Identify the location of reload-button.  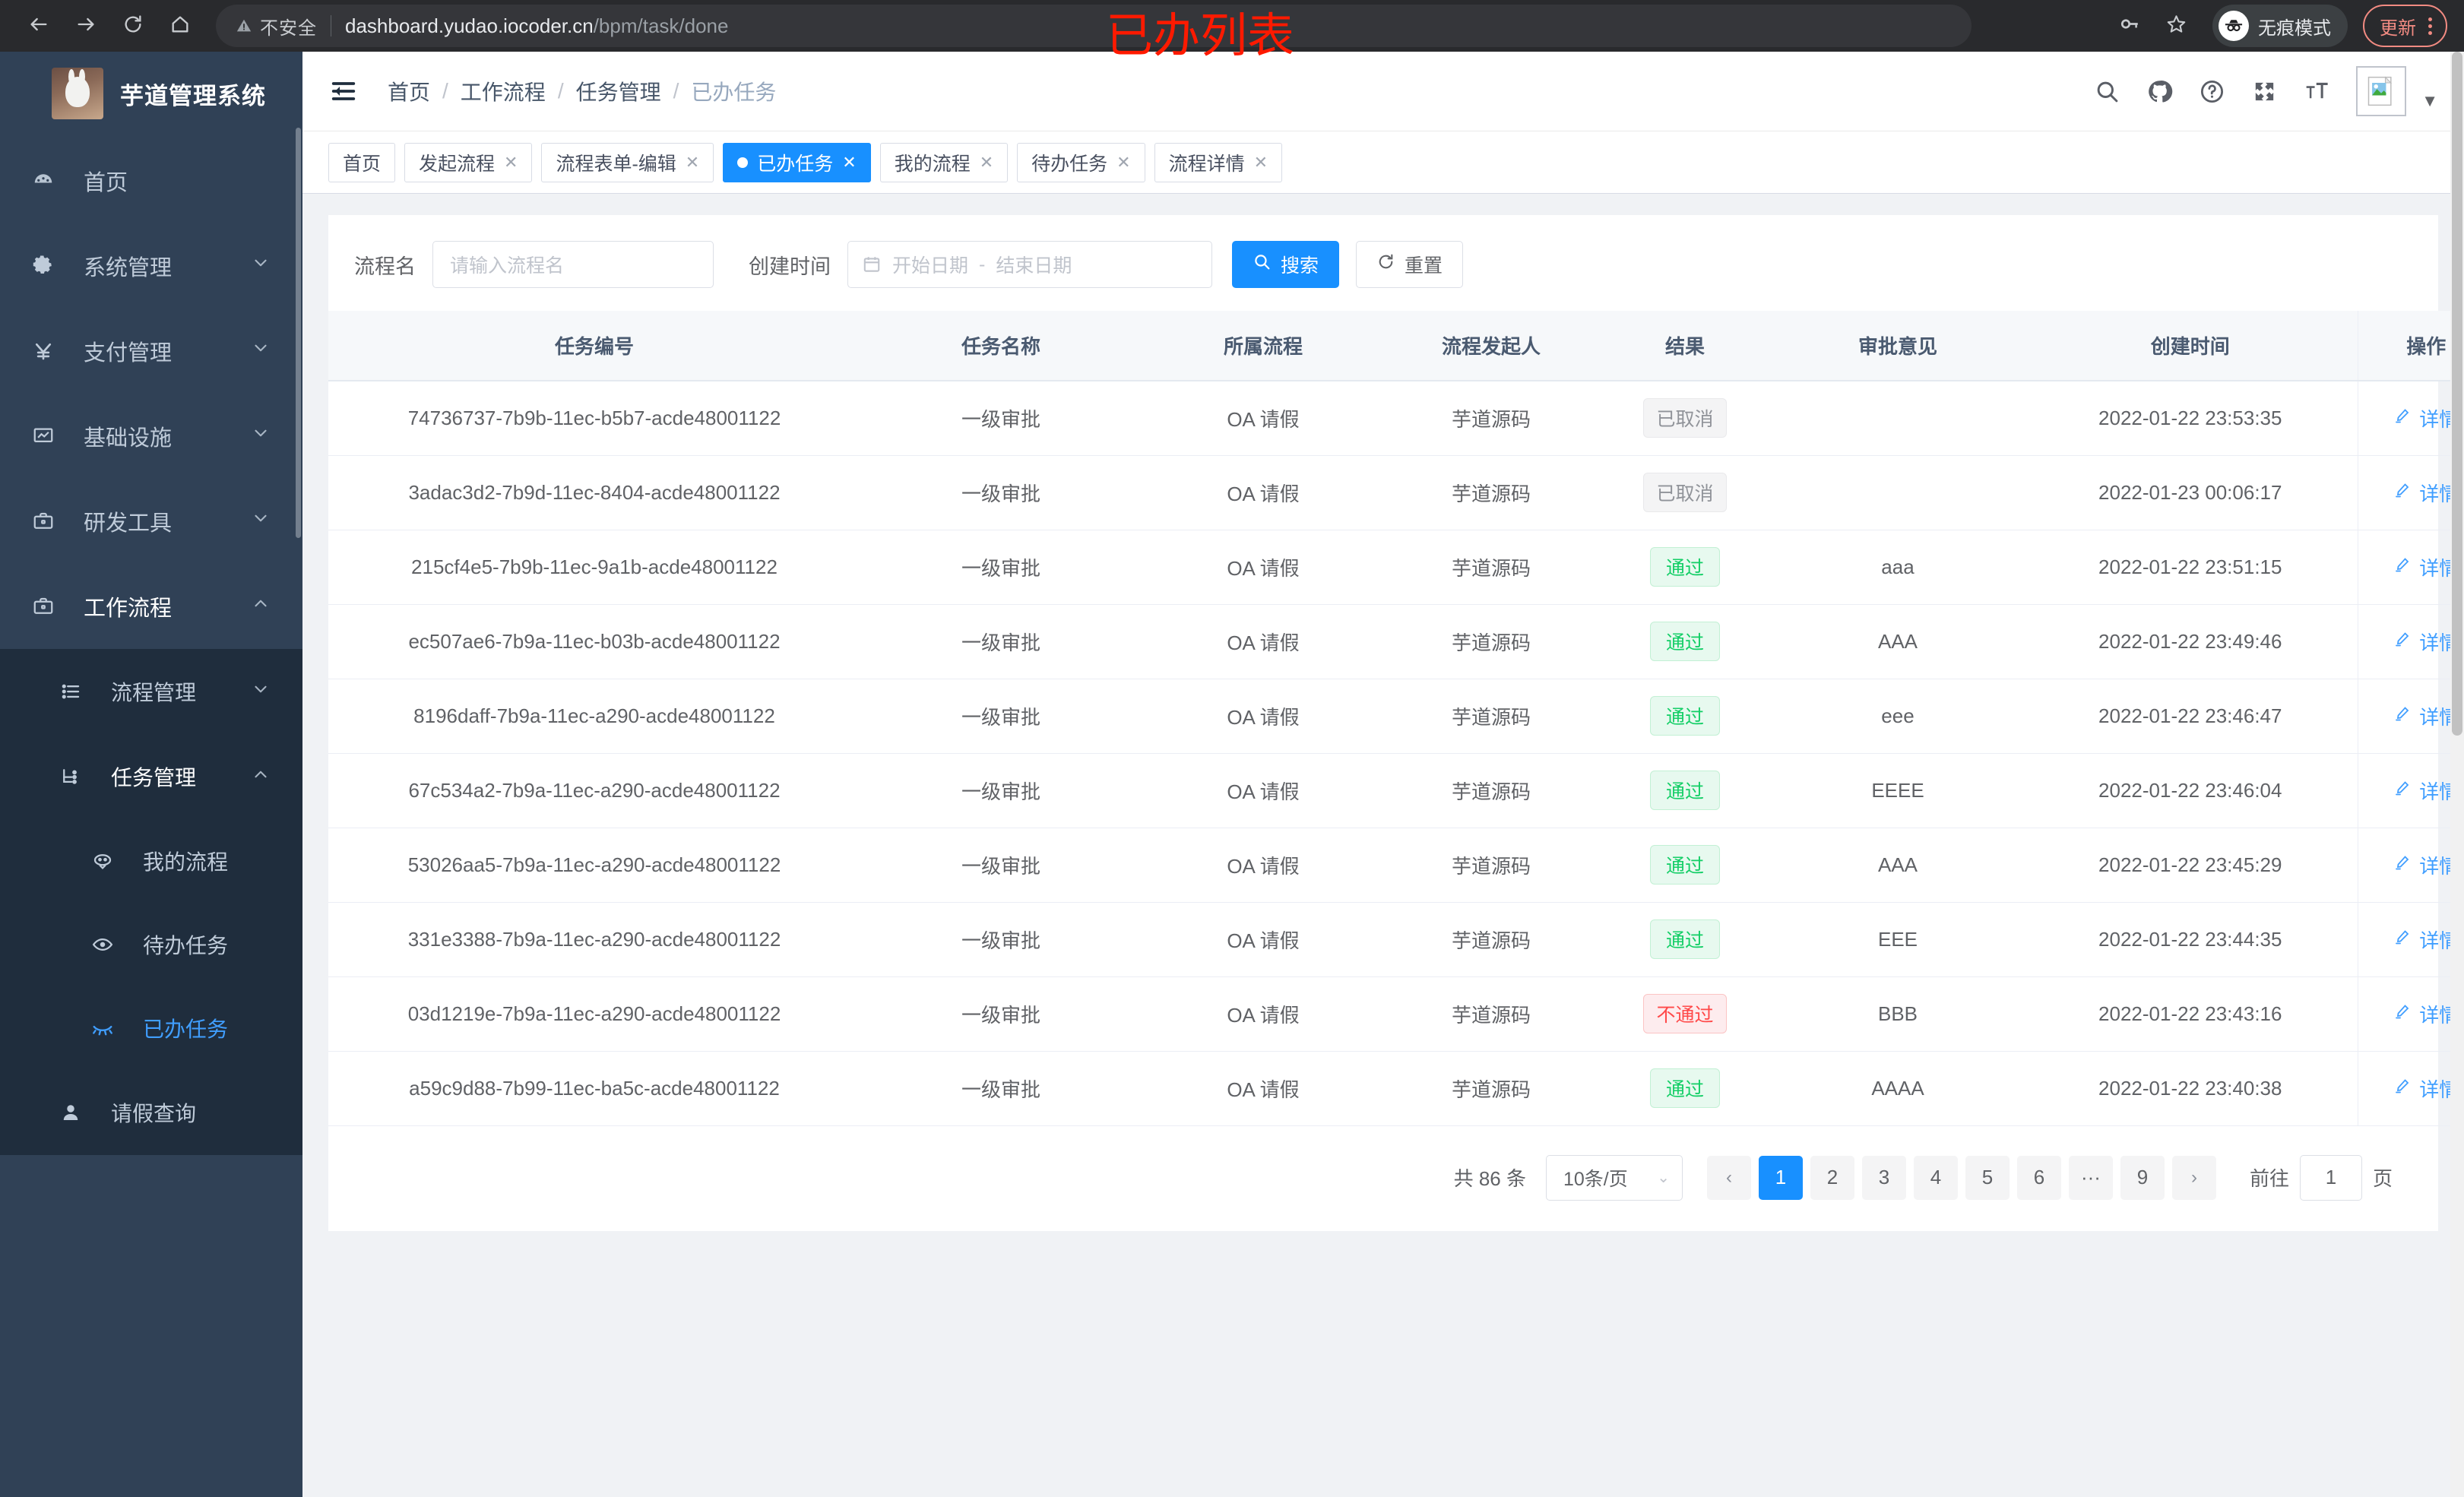
(133, 26).